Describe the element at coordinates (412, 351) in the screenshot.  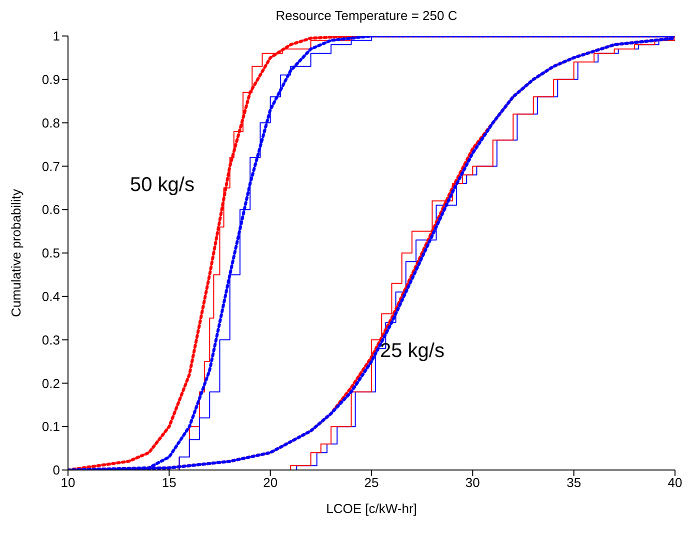
I see `annotation: 25 kg/s` at that location.